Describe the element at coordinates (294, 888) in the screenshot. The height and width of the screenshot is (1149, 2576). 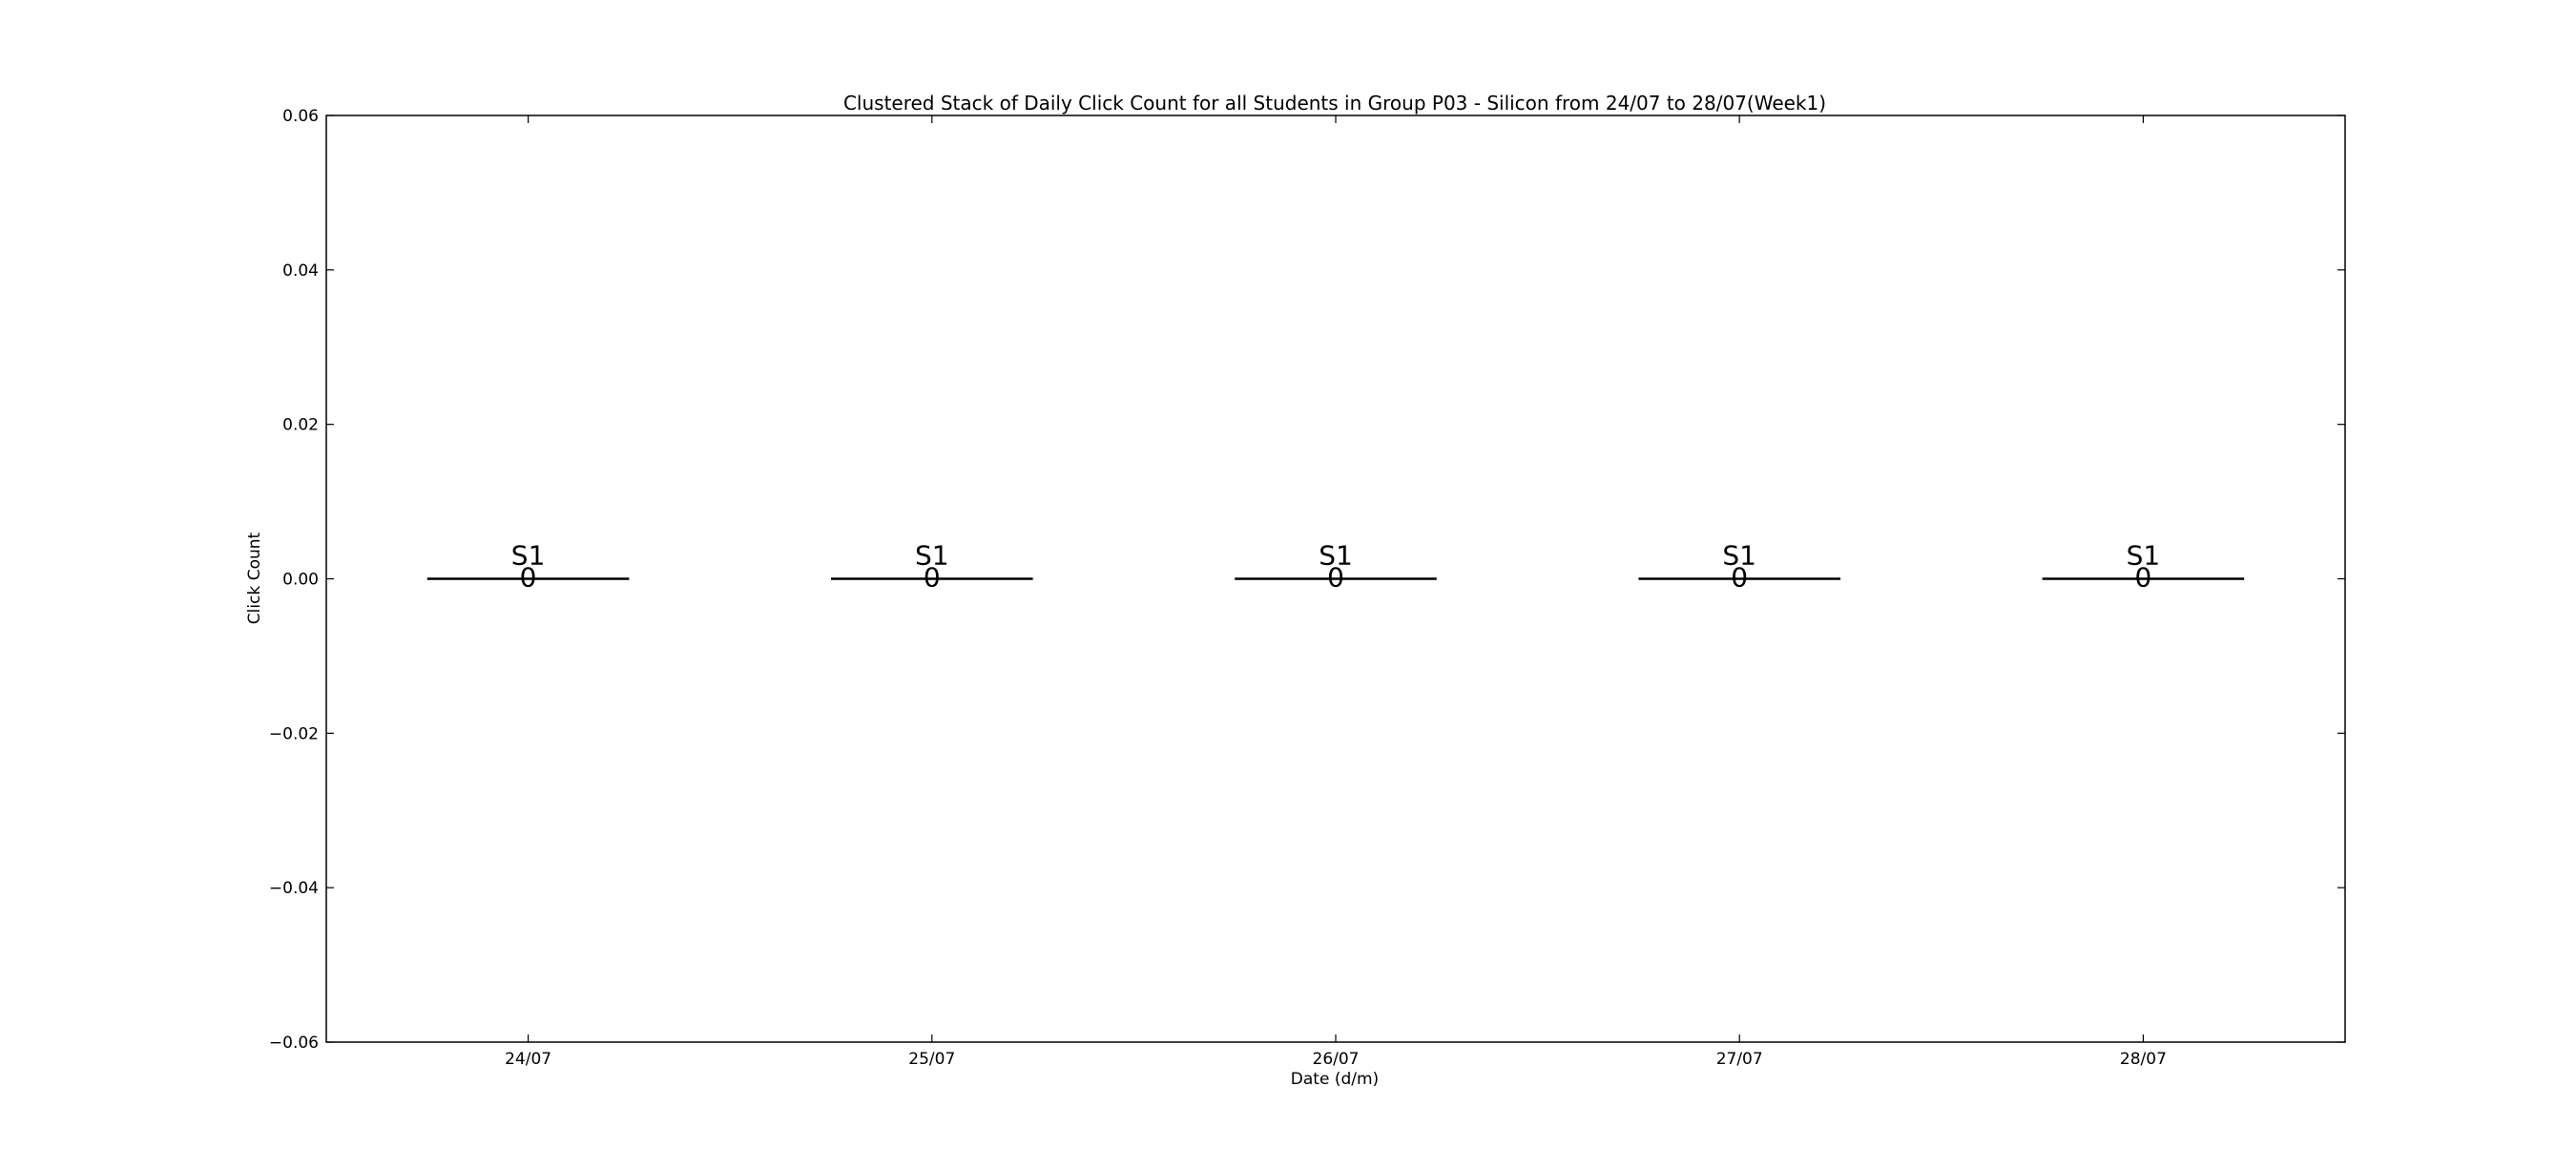
I see `y-tick-label: −0.04` at that location.